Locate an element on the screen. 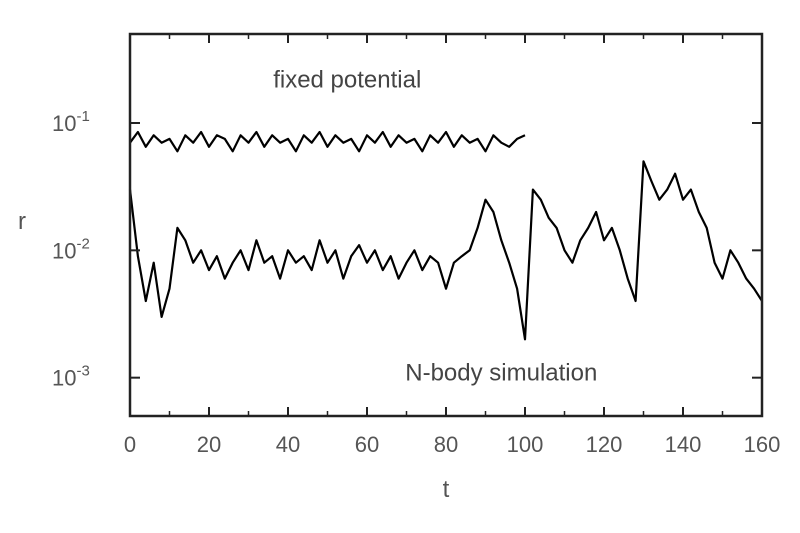 The height and width of the screenshot is (533, 800). x-axis-label: t is located at coordinates (446, 489).